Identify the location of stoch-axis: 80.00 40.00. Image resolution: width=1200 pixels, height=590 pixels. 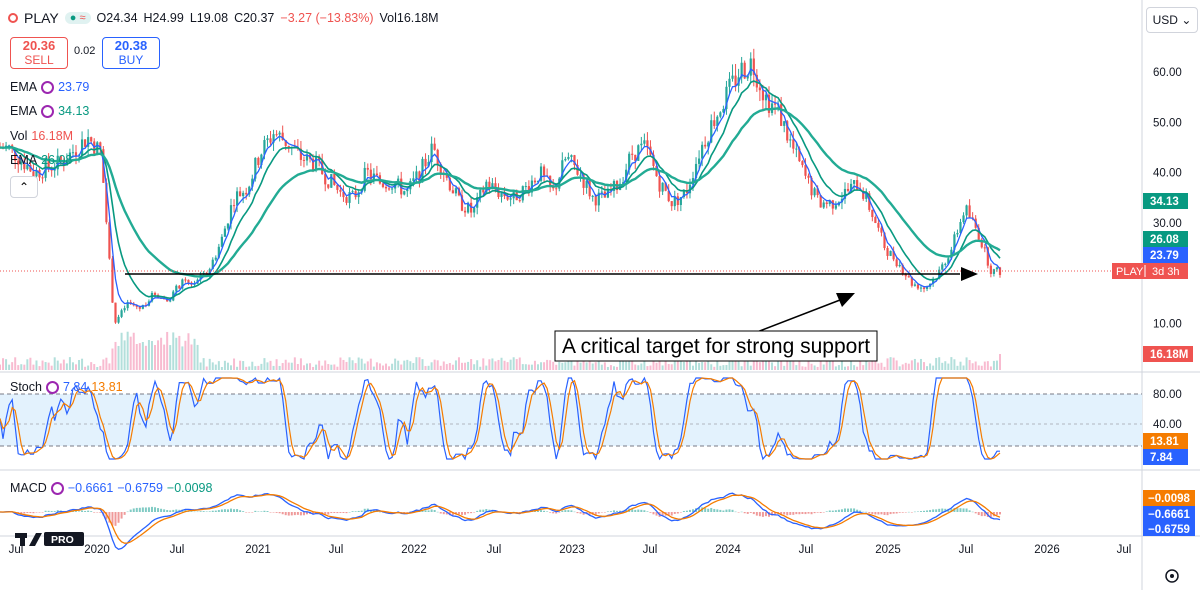
(1167, 410).